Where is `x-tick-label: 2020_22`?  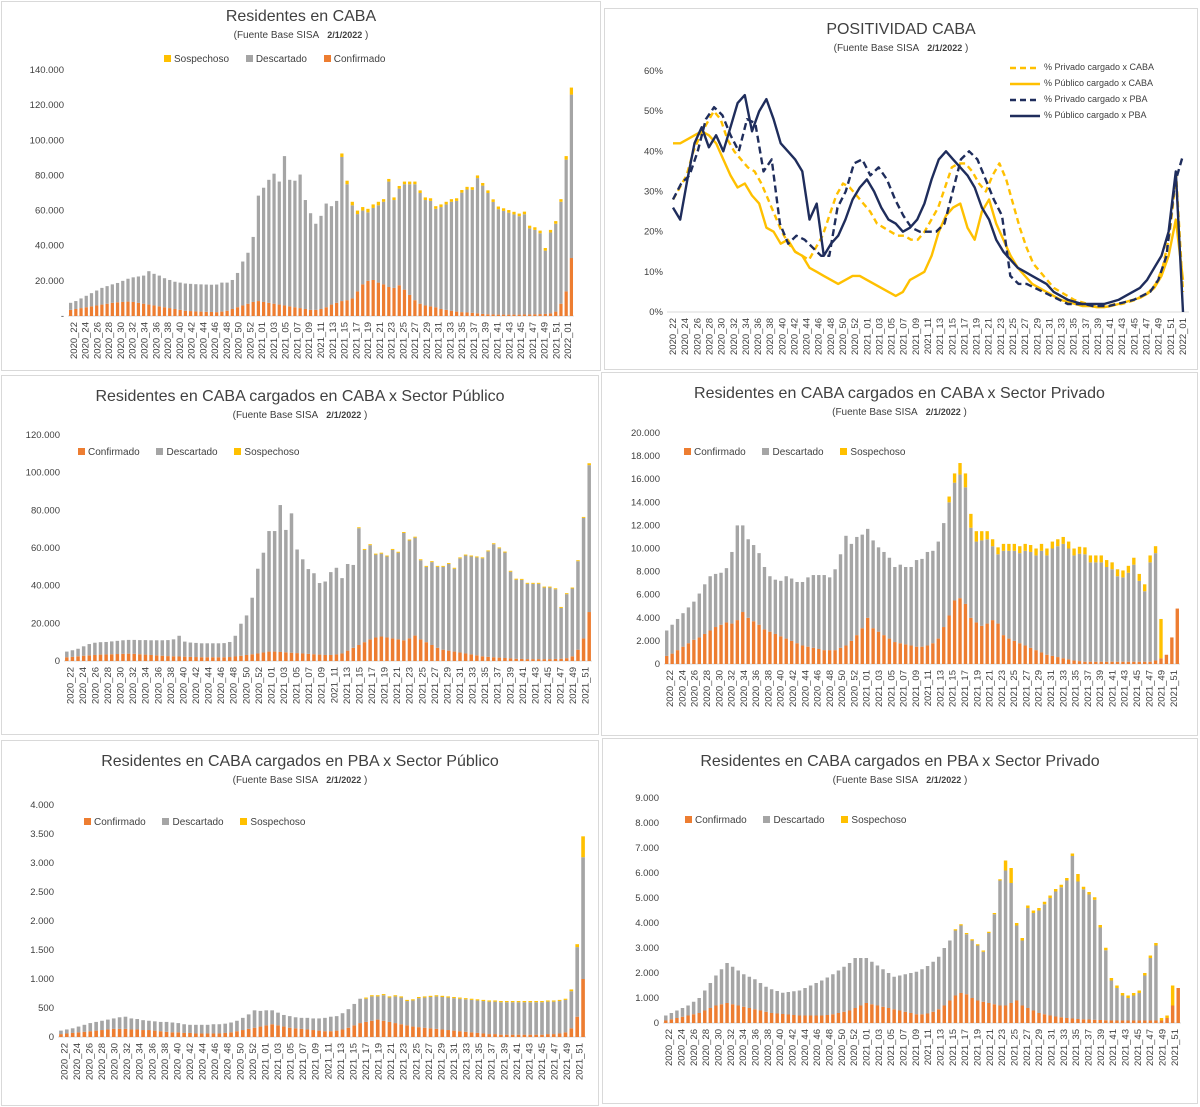 x-tick-label: 2020_22 is located at coordinates (70, 685).